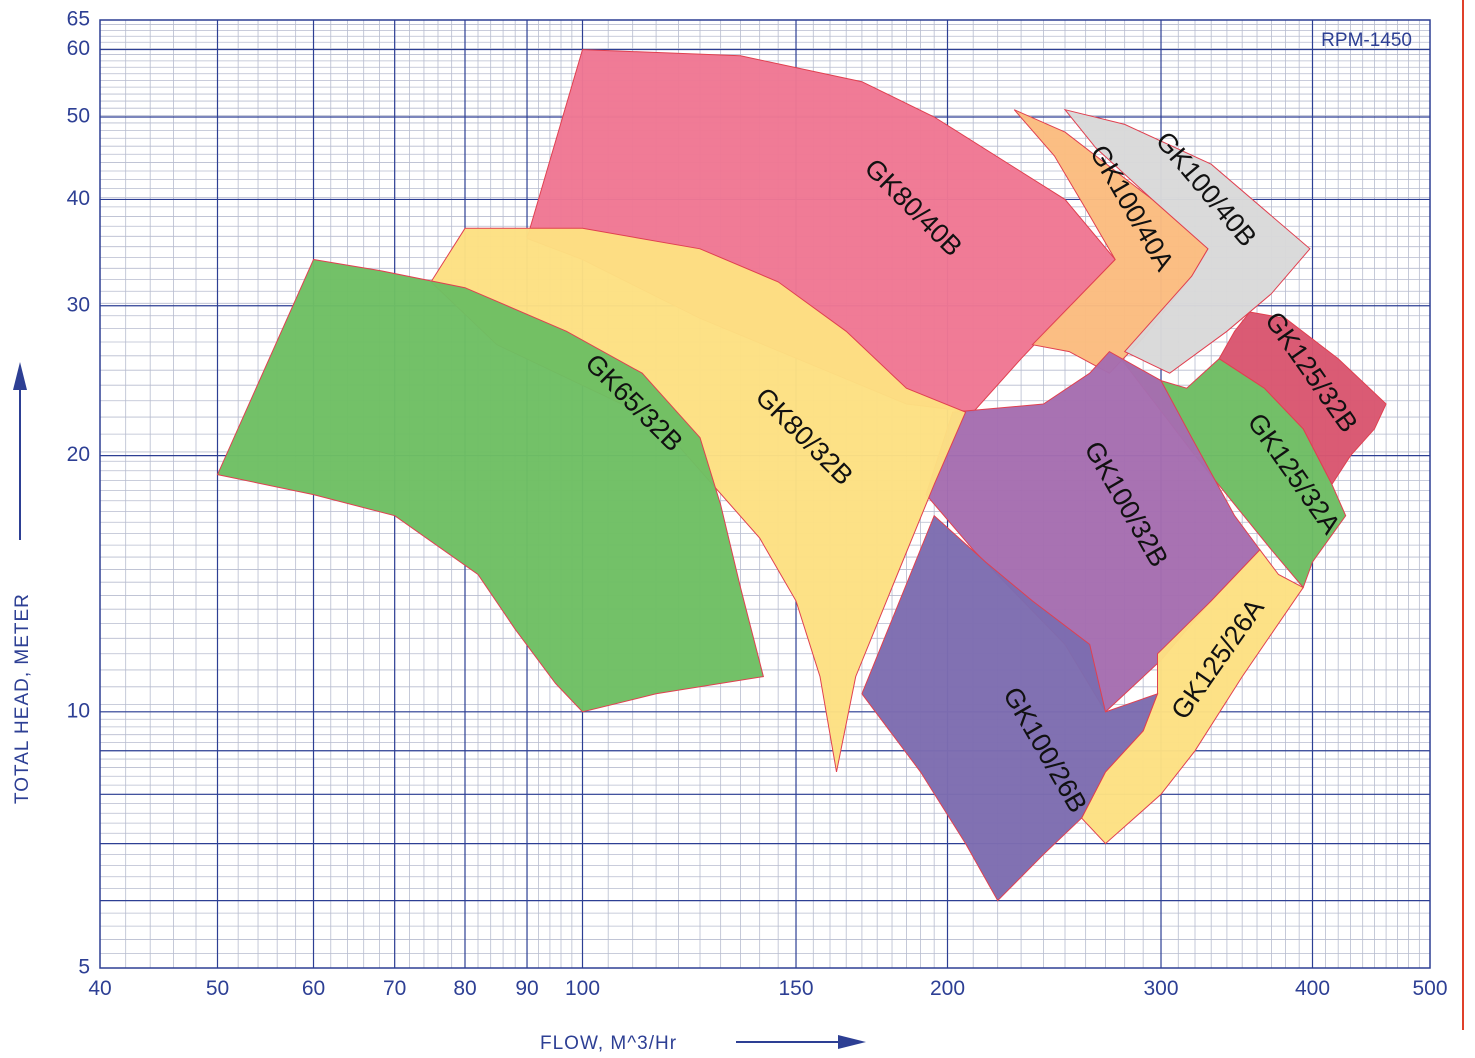 The image size is (1475, 1058). What do you see at coordinates (1463, 515) in the screenshot?
I see `page-edge-line` at bounding box center [1463, 515].